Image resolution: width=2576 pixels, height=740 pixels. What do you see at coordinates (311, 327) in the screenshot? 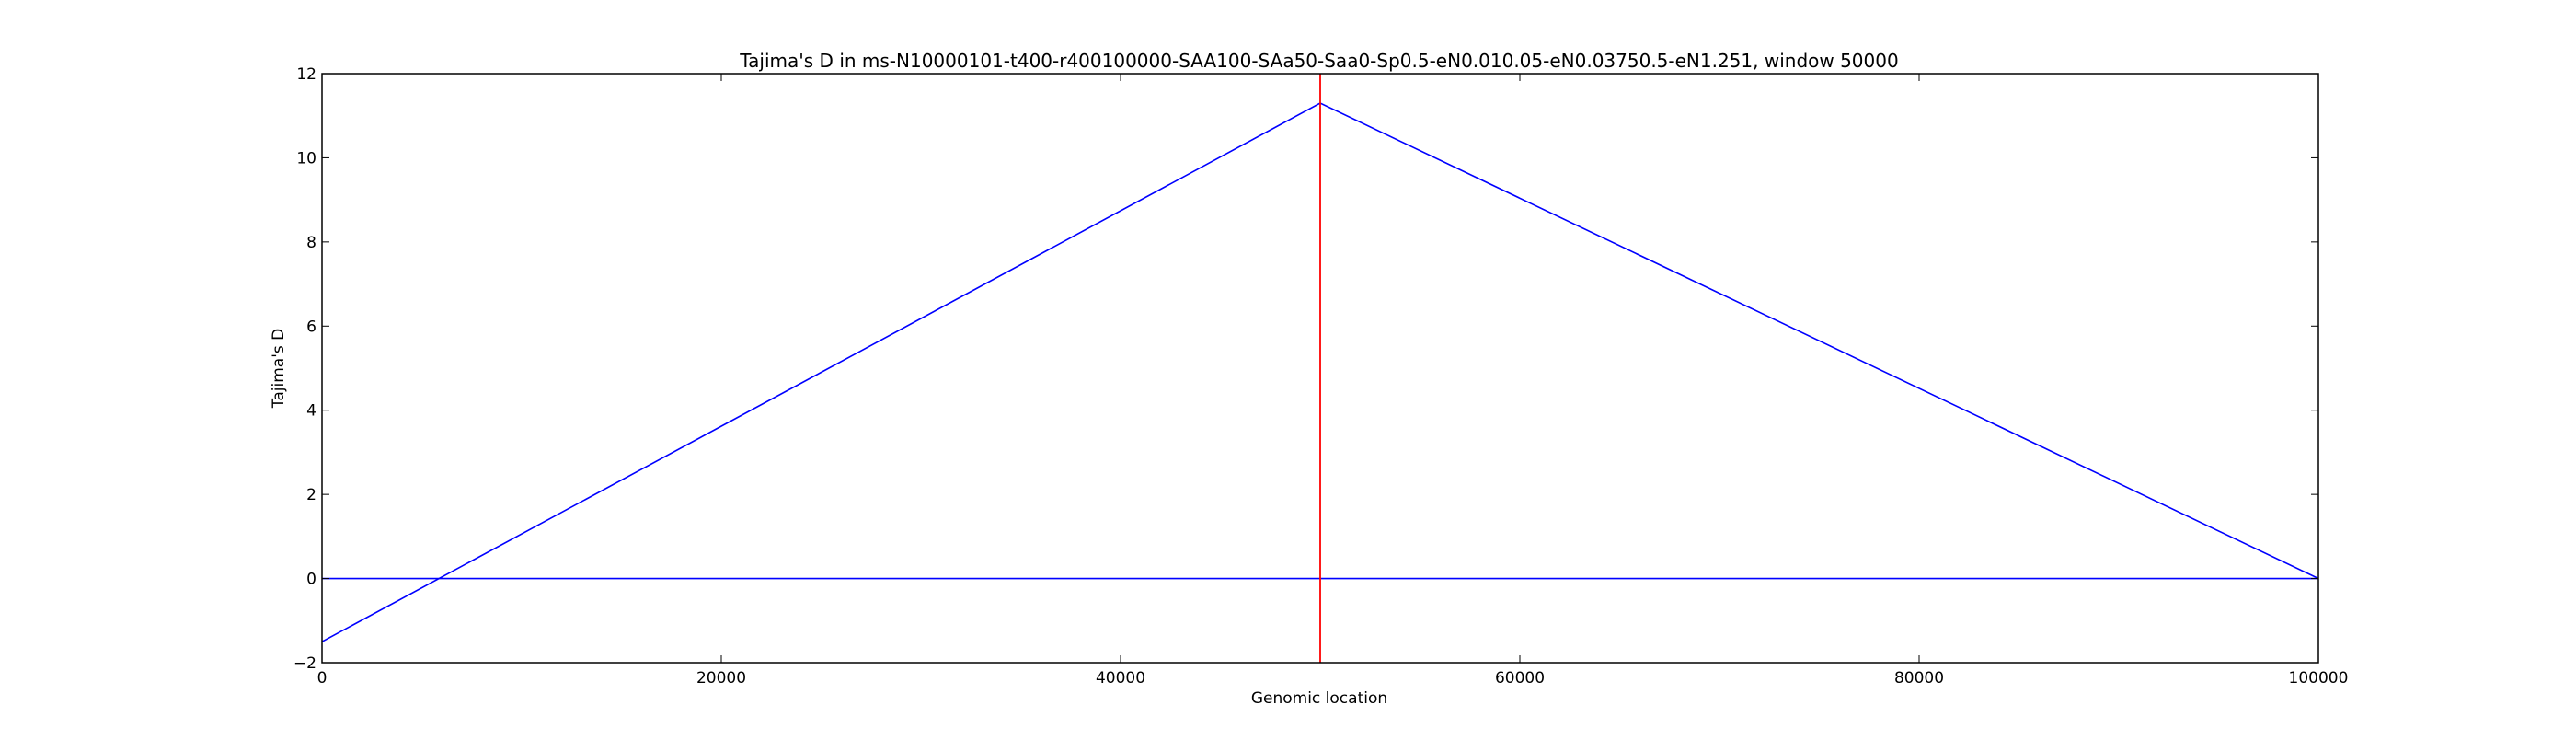
I see `y-tick-label: 6` at bounding box center [311, 327].